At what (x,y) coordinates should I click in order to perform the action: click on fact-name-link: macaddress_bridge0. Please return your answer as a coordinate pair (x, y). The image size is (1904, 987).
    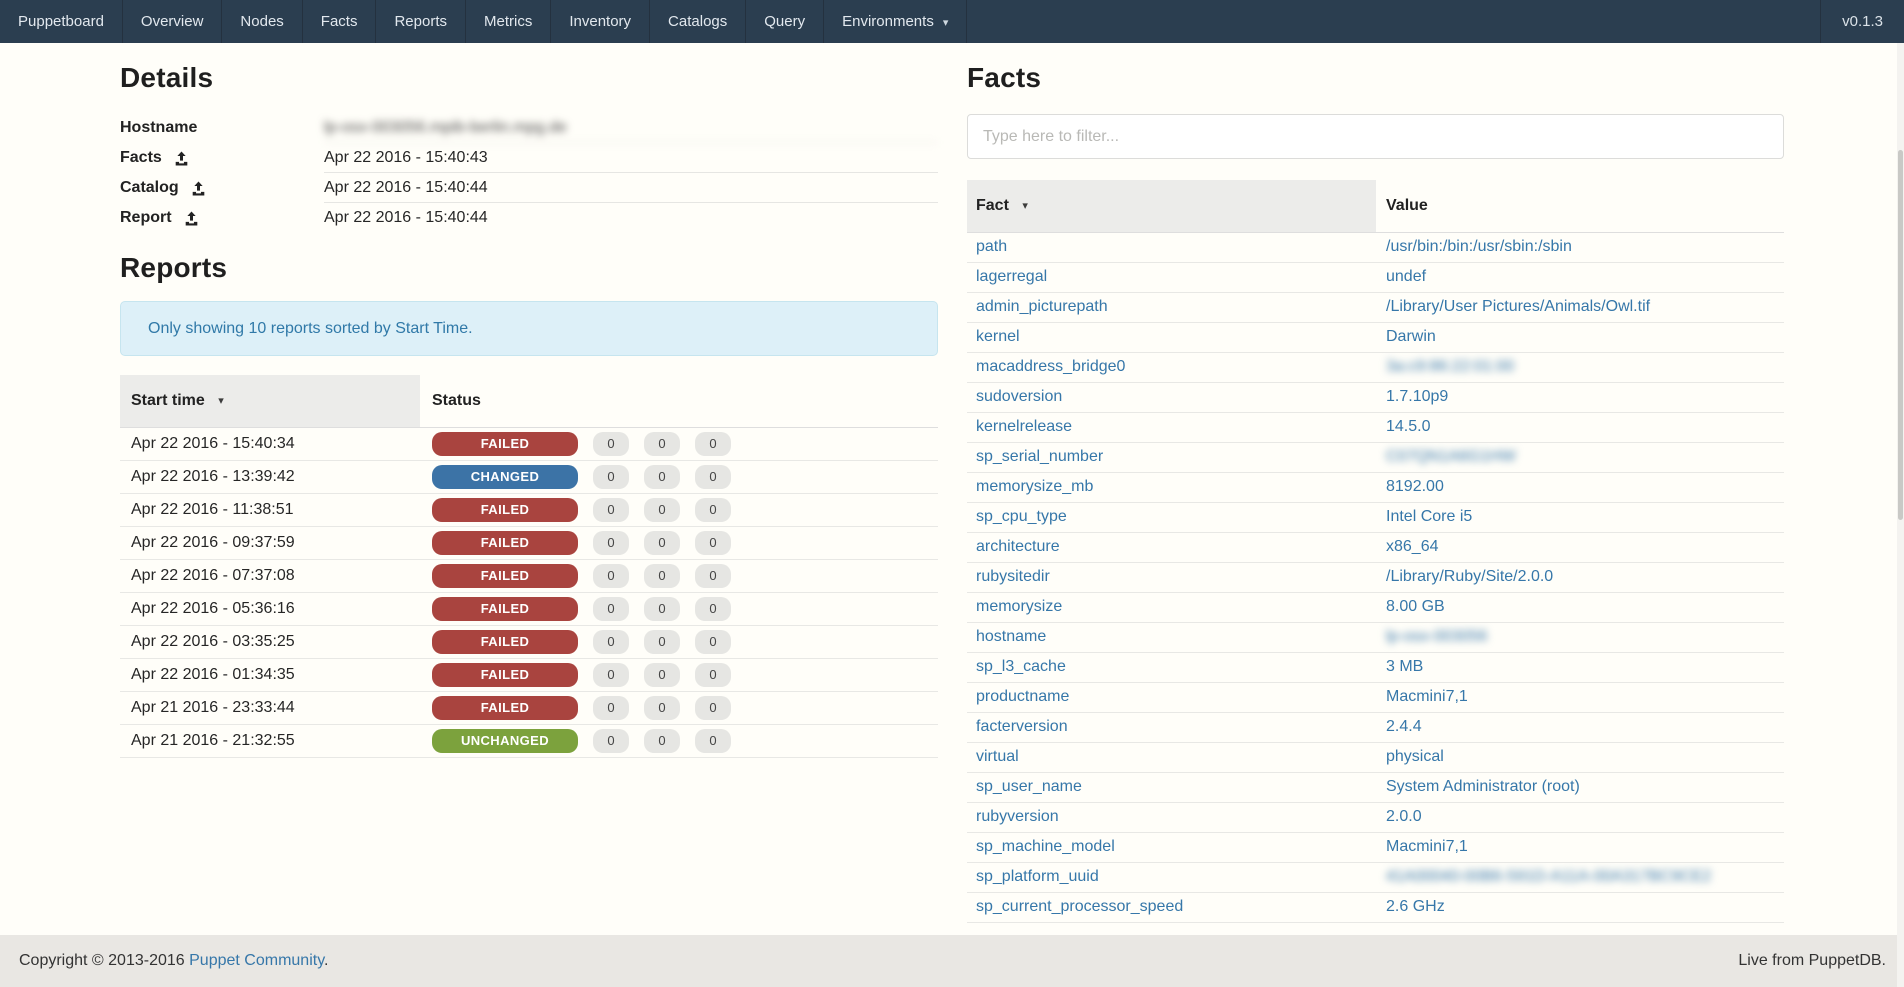
    Looking at the image, I should click on (1051, 366).